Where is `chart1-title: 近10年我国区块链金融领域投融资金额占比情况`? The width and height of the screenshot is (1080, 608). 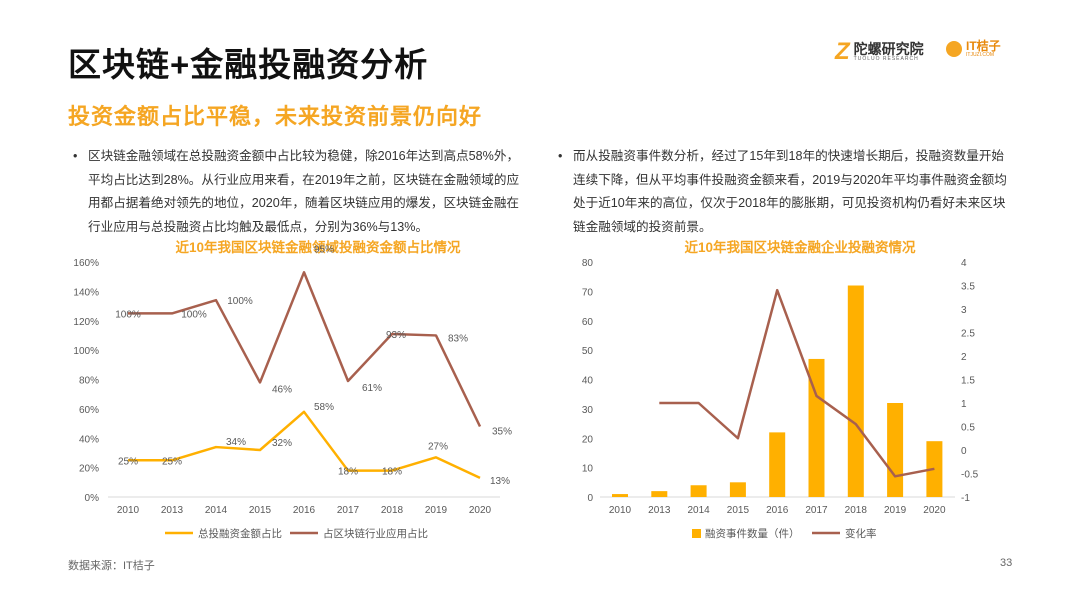 chart1-title: 近10年我国区块链金融领域投融资金额占比情况 is located at coordinates (318, 247).